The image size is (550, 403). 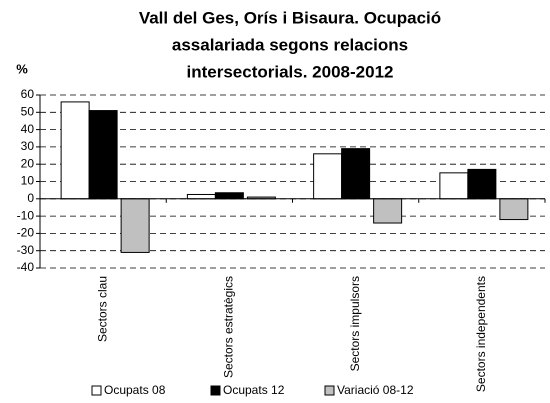 I want to click on y-tick-label: -10, so click(x=26, y=215).